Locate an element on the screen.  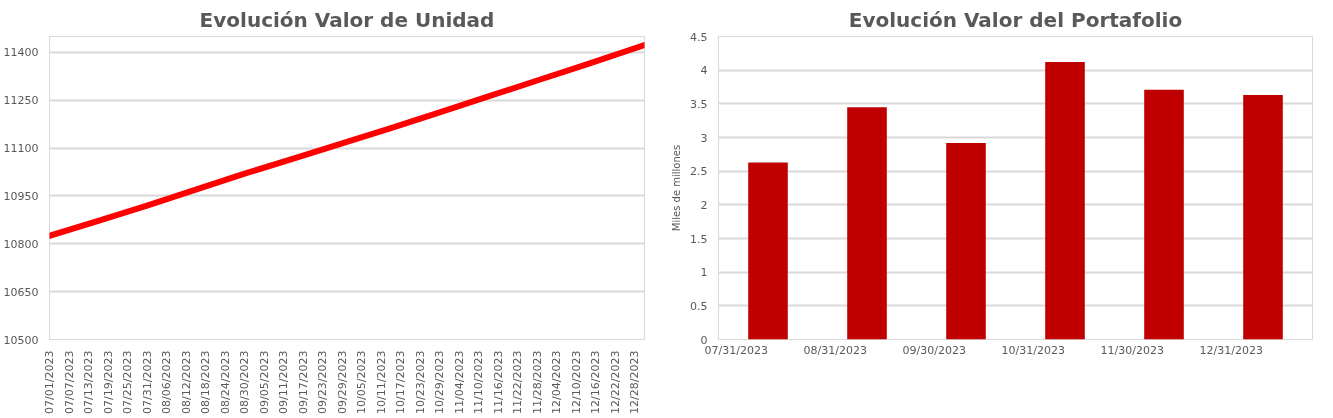
x-tick-label: 08/18/2023 is located at coordinates (206, 382).